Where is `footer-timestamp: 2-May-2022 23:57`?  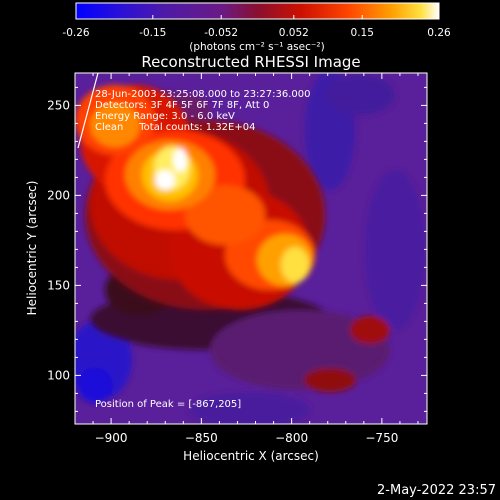
footer-timestamp: 2-May-2022 23:57 is located at coordinates (436, 490).